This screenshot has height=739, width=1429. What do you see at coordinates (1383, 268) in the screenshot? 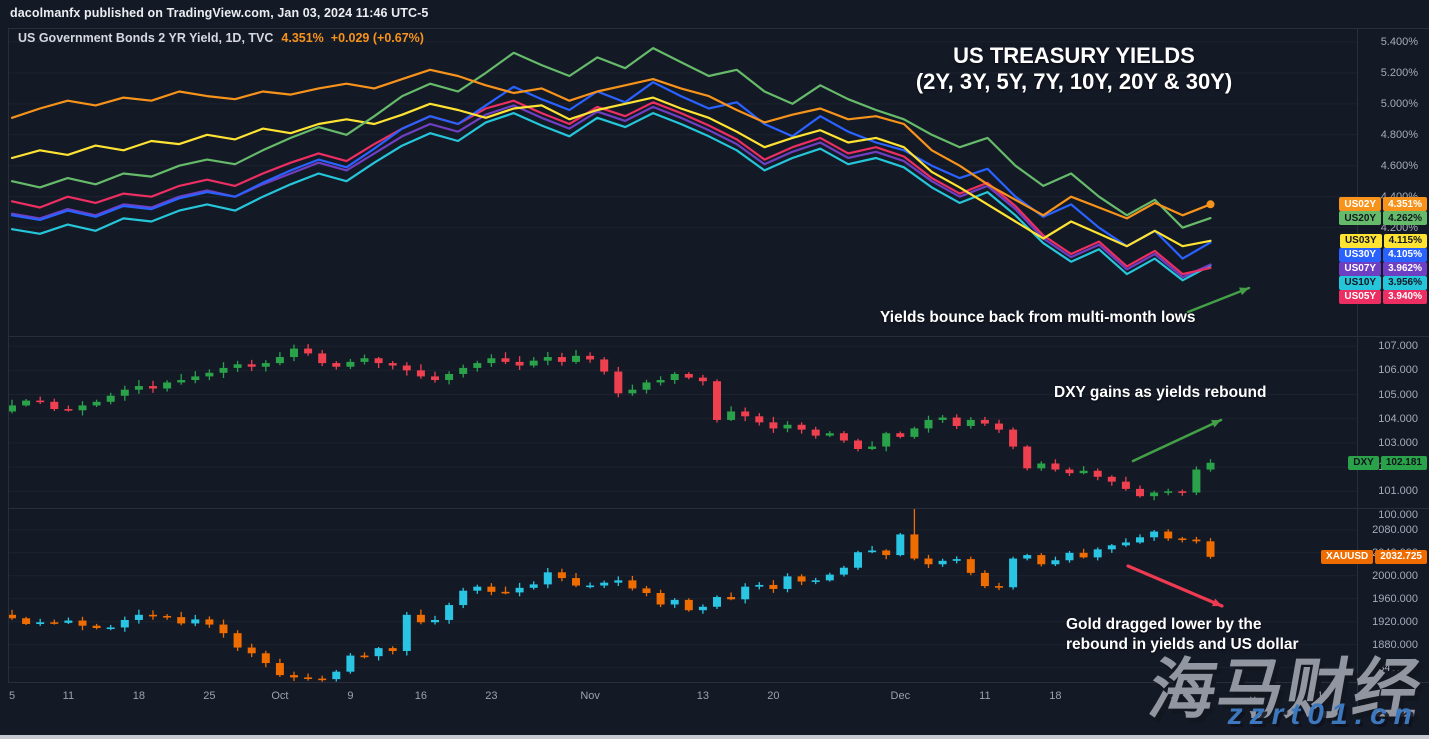
I see `price-label-us07y: US07Y 3.962%` at bounding box center [1383, 268].